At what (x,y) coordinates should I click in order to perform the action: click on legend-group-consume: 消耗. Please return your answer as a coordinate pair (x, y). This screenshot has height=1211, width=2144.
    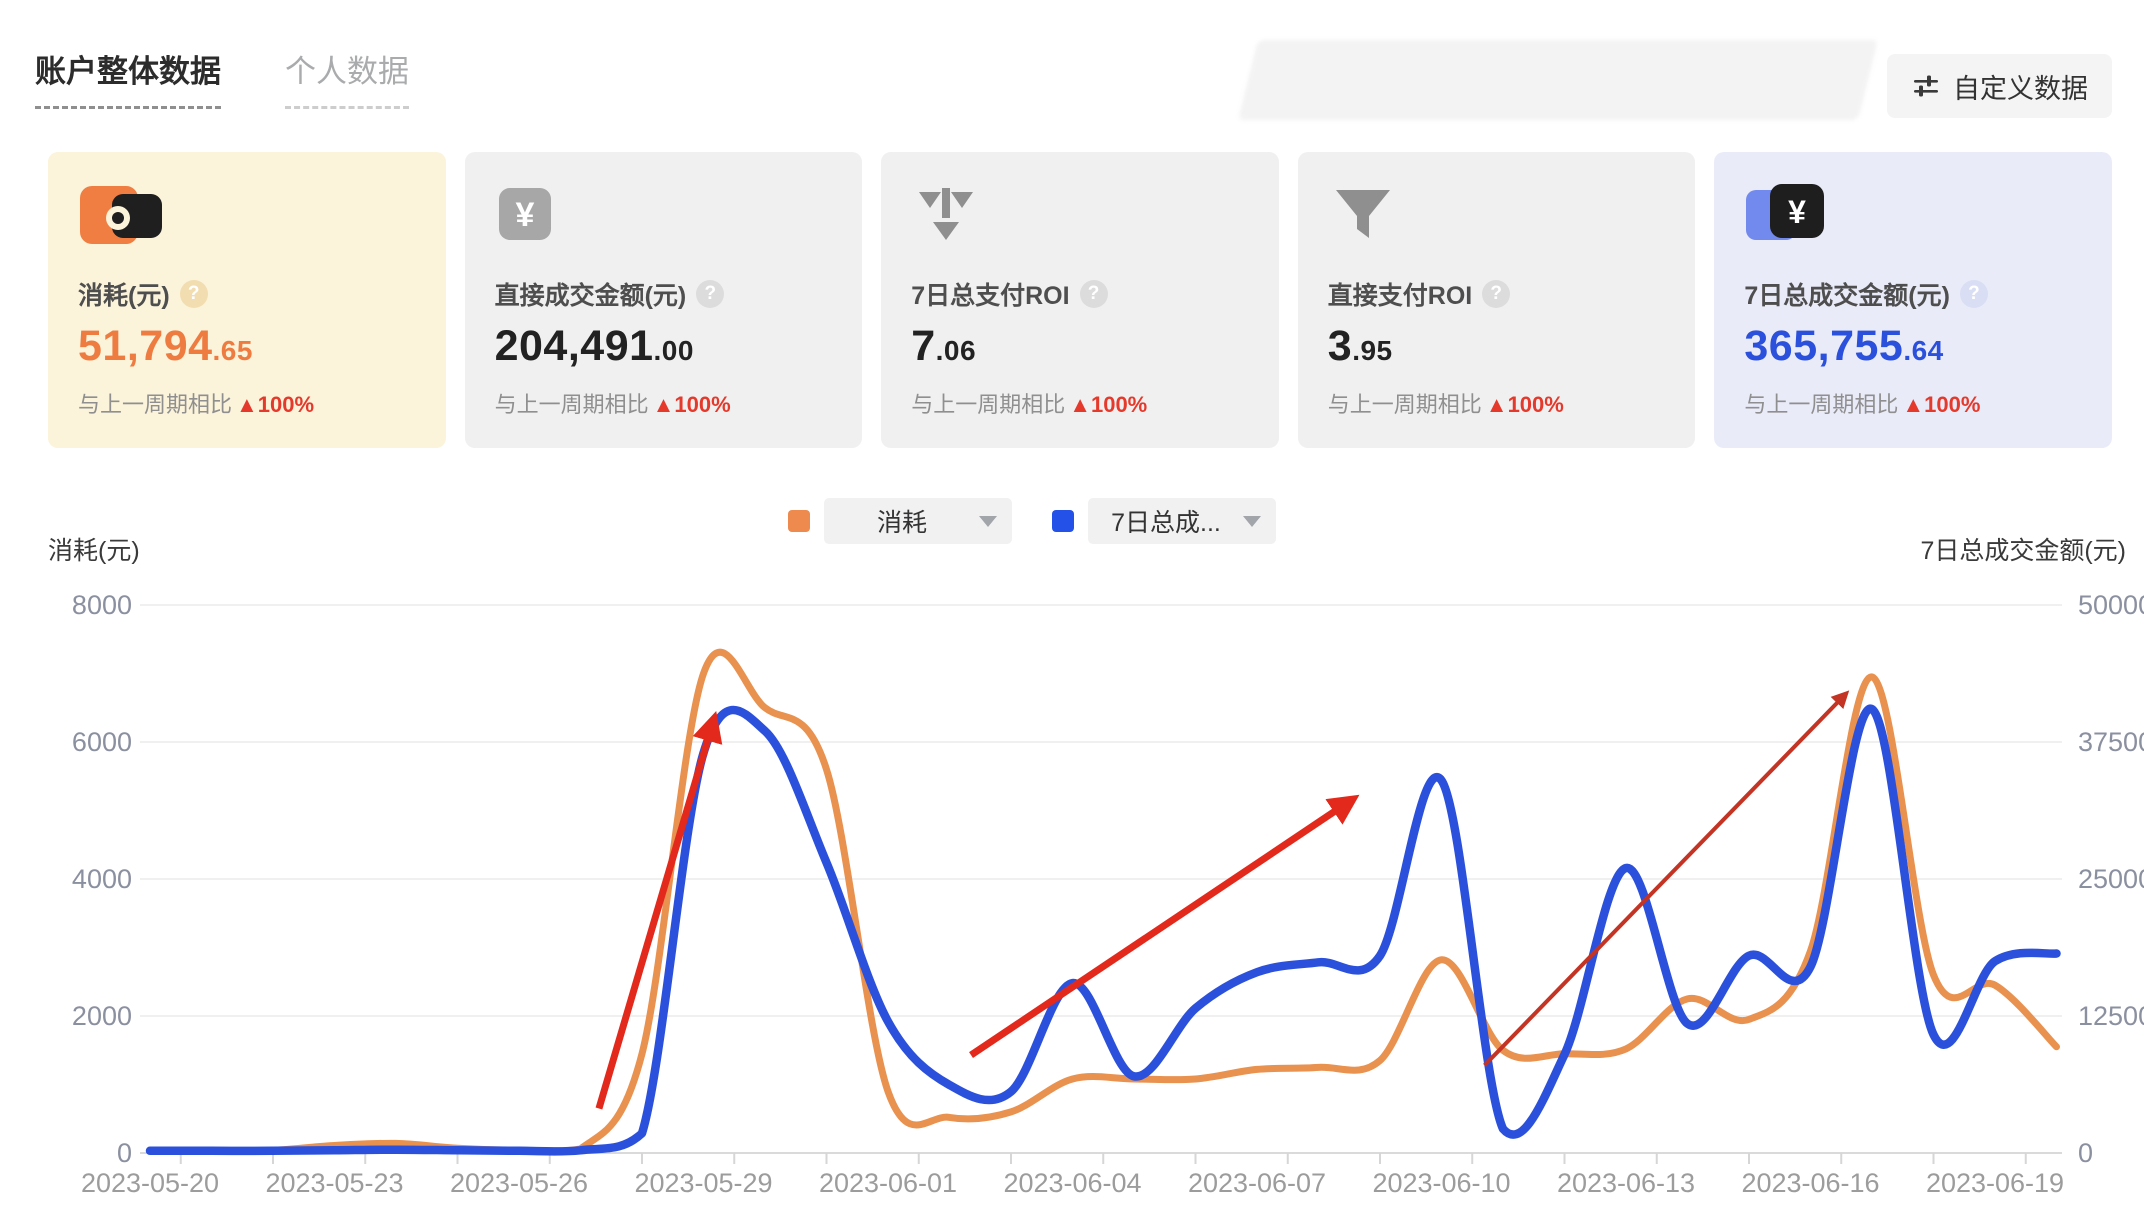
    Looking at the image, I should click on (900, 521).